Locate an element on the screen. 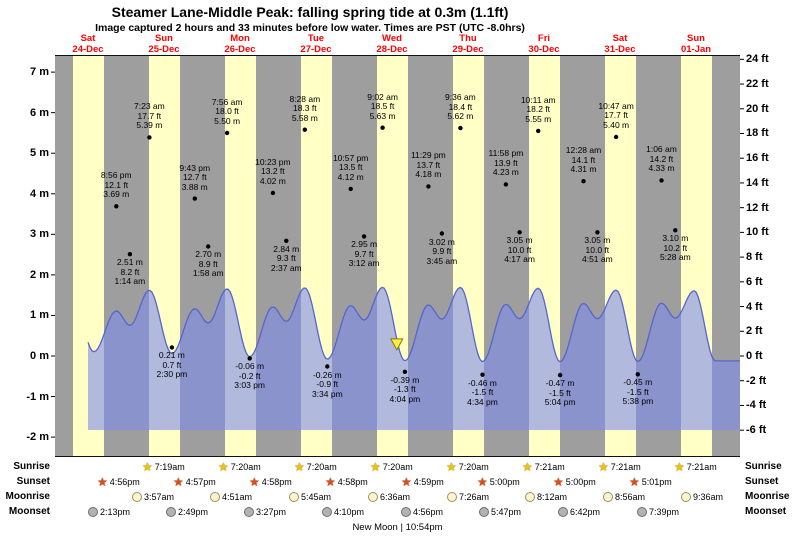 Image resolution: width=793 pixels, height=538 pixels. sunset-time-label: 5:00pm is located at coordinates (580, 481).